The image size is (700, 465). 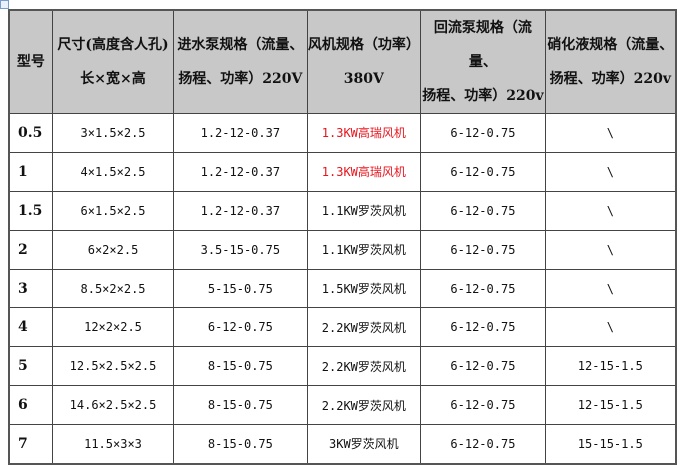 What do you see at coordinates (113, 210) in the screenshot?
I see `cell-size: 6×1.5×2.5` at bounding box center [113, 210].